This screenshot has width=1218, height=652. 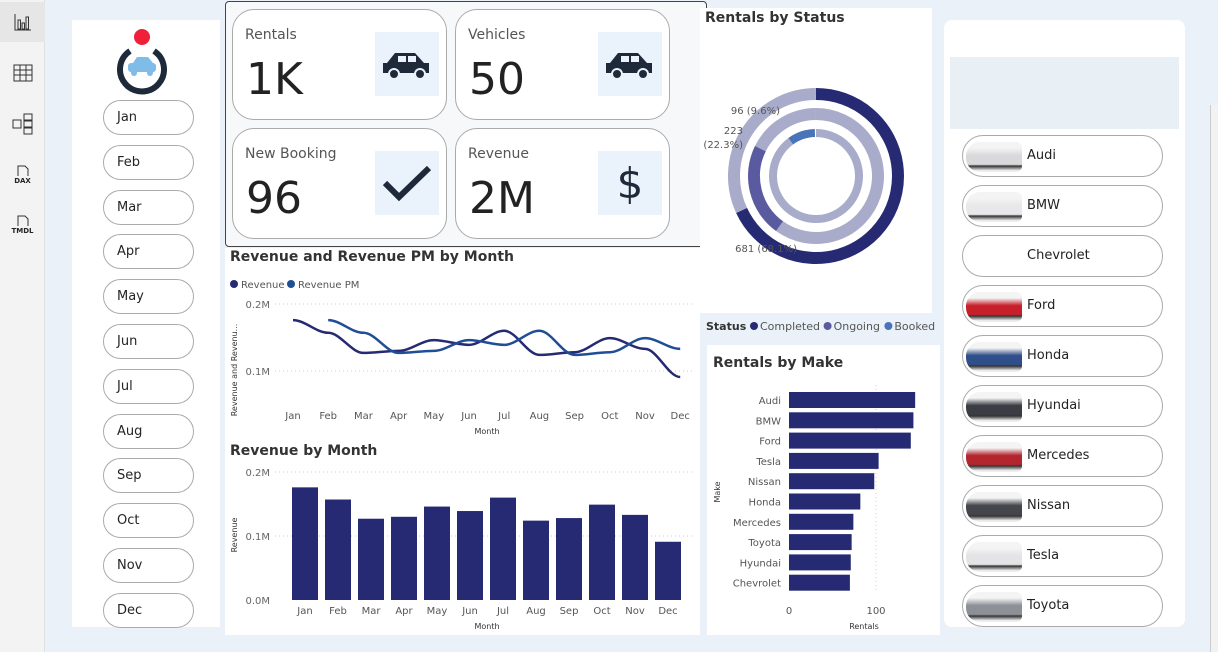 I want to click on y-tick-label: Chevrolet, so click(x=757, y=584).